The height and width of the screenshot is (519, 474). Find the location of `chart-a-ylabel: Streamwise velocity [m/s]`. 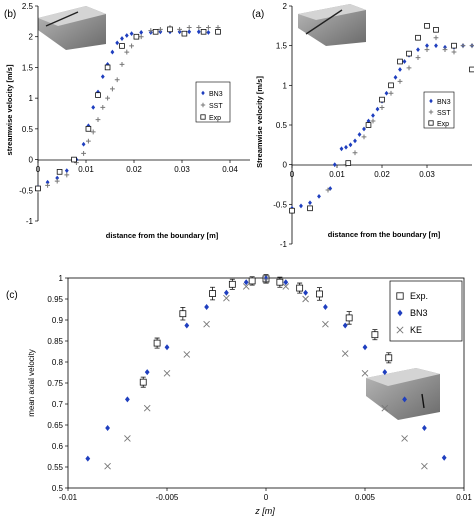

chart-a-ylabel: Streamwise velocity [m/s] is located at coordinates (259, 122).